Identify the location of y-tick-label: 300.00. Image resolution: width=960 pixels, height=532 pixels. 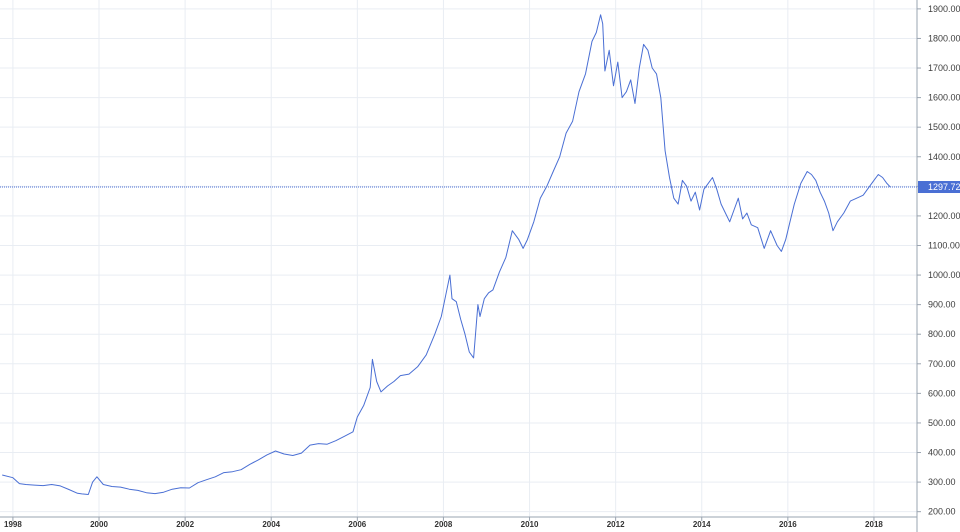
(942, 482).